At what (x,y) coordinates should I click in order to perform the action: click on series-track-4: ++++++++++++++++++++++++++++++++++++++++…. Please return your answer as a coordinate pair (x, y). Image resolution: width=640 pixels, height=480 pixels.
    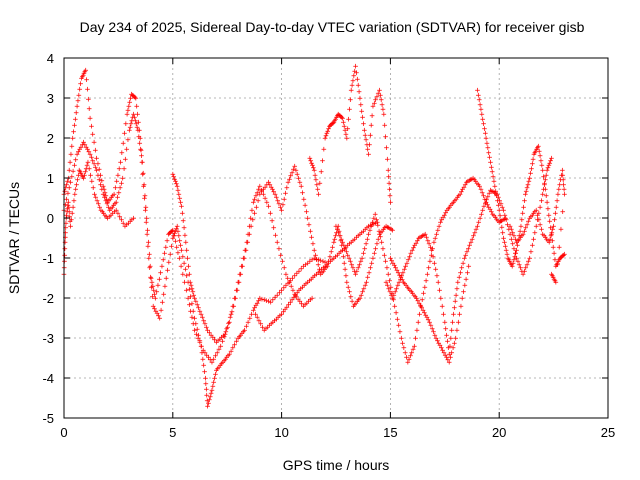
    Looking at the image, I should click on (350, 135).